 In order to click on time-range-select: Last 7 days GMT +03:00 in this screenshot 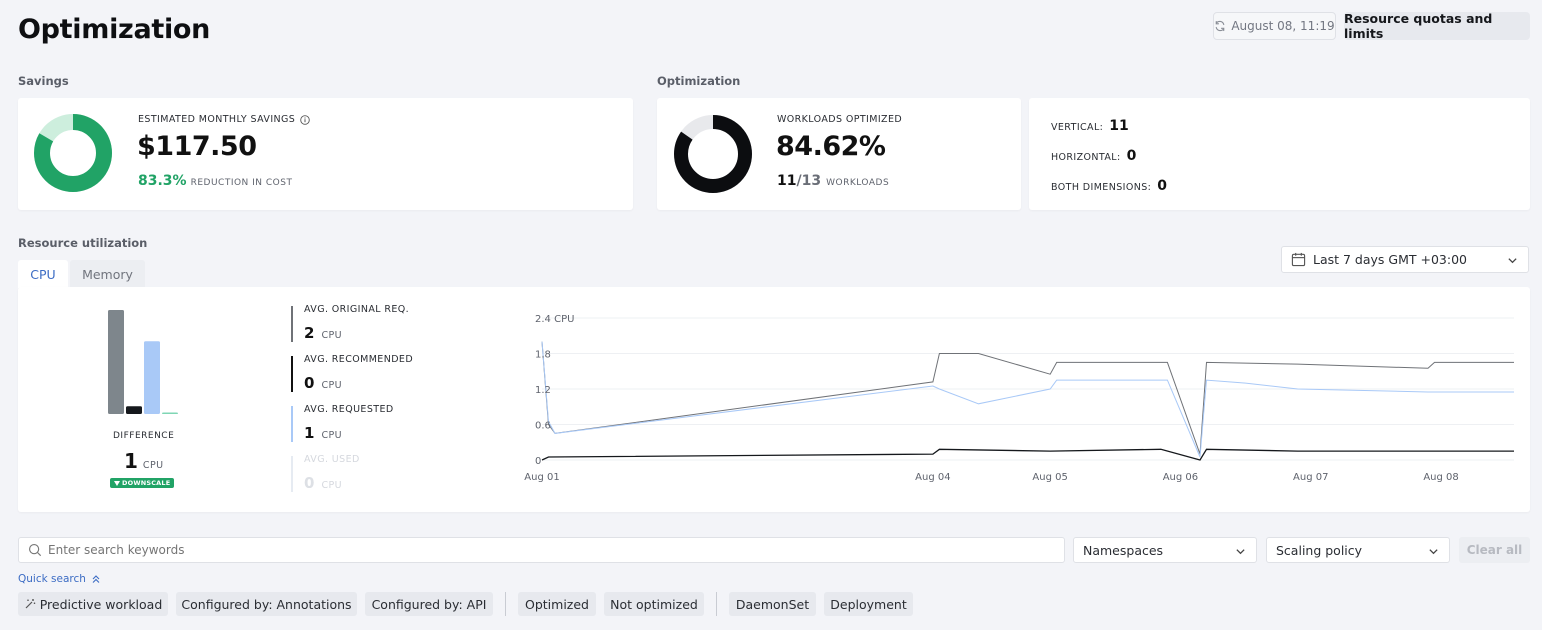, I will do `click(1405, 259)`.